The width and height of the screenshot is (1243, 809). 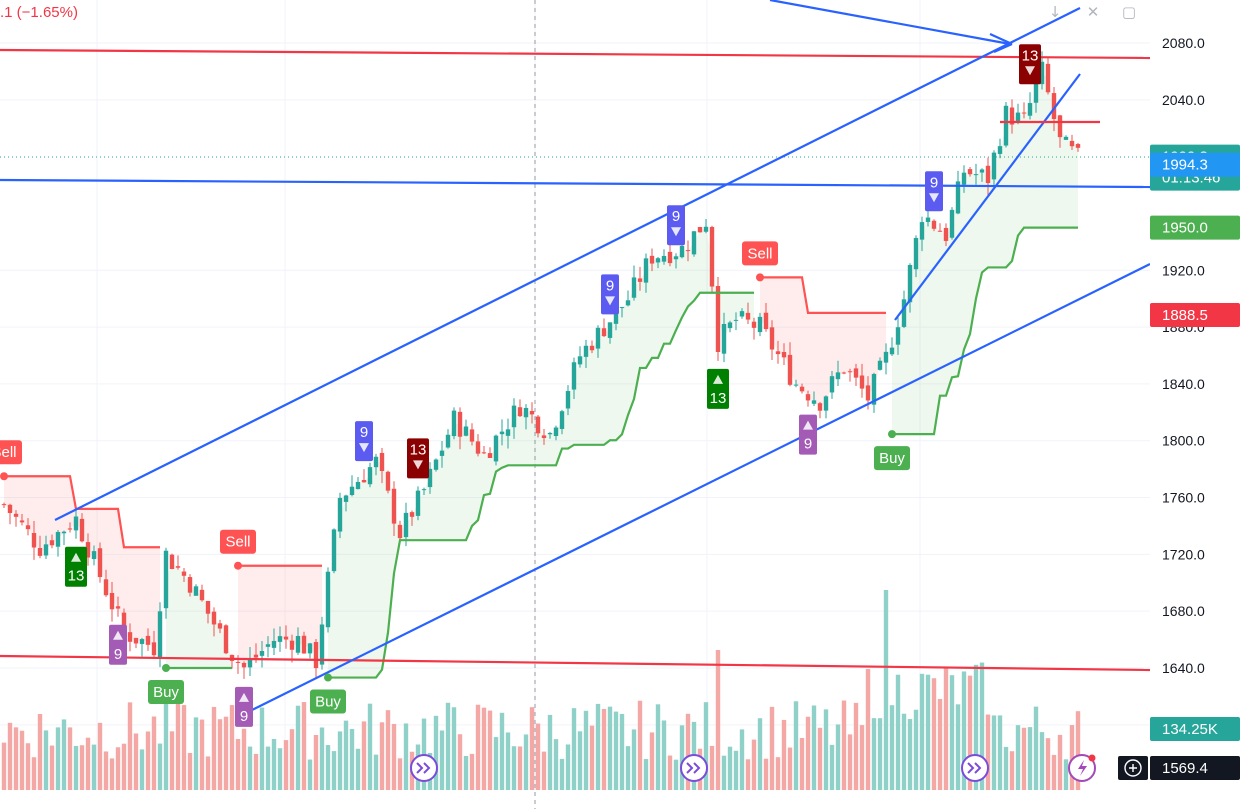 What do you see at coordinates (1093, 12) in the screenshot?
I see `collapse-icon: ✕` at bounding box center [1093, 12].